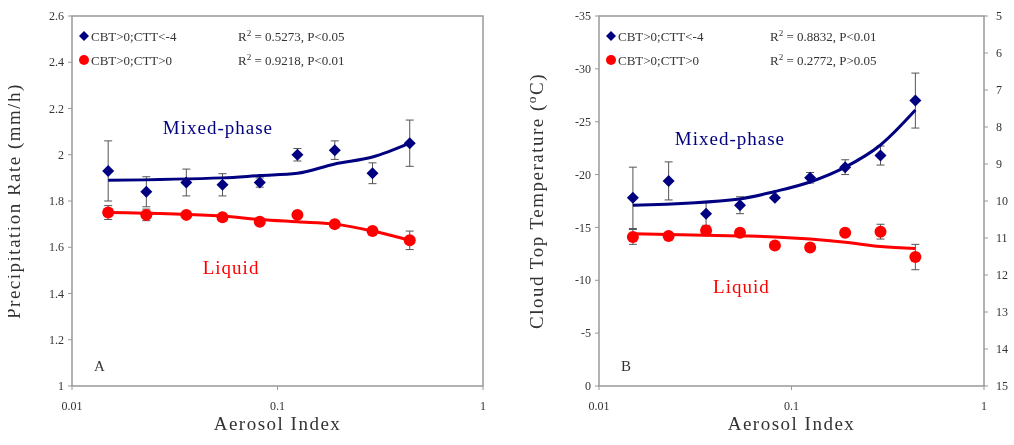 This screenshot has width=1014, height=445. I want to click on annotation: A, so click(99, 366).